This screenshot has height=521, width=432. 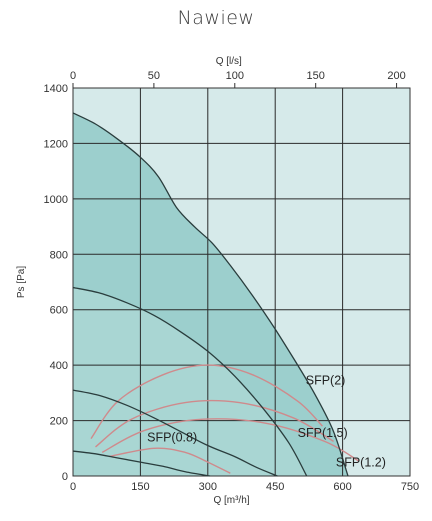 I want to click on sfp-annotation: SFP(1.5), so click(x=323, y=433).